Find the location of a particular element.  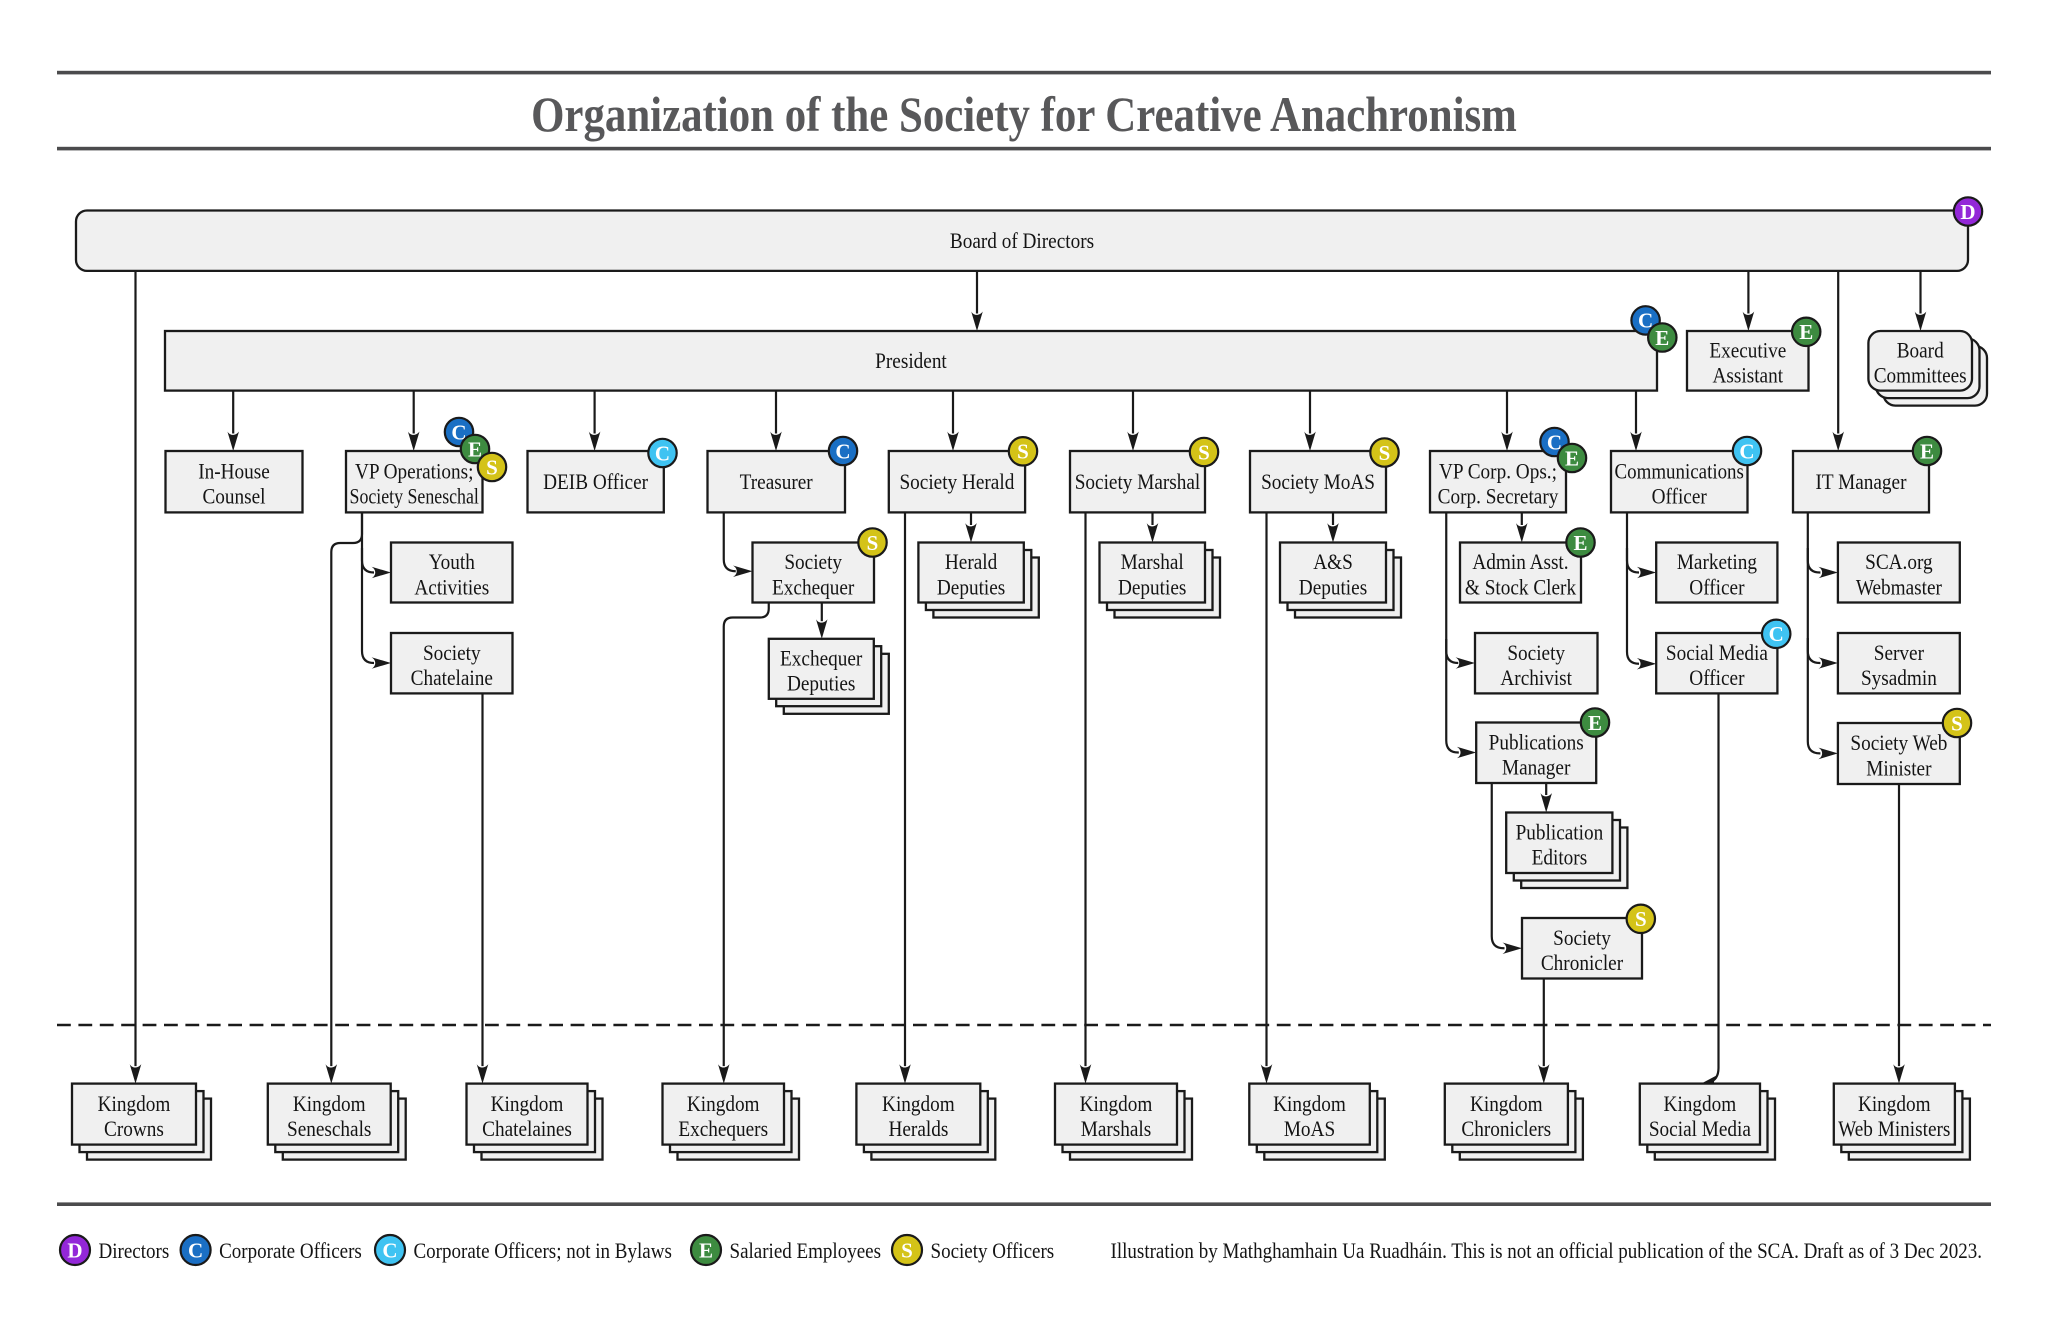

svg-text: Activities is located at coordinates (451, 587).